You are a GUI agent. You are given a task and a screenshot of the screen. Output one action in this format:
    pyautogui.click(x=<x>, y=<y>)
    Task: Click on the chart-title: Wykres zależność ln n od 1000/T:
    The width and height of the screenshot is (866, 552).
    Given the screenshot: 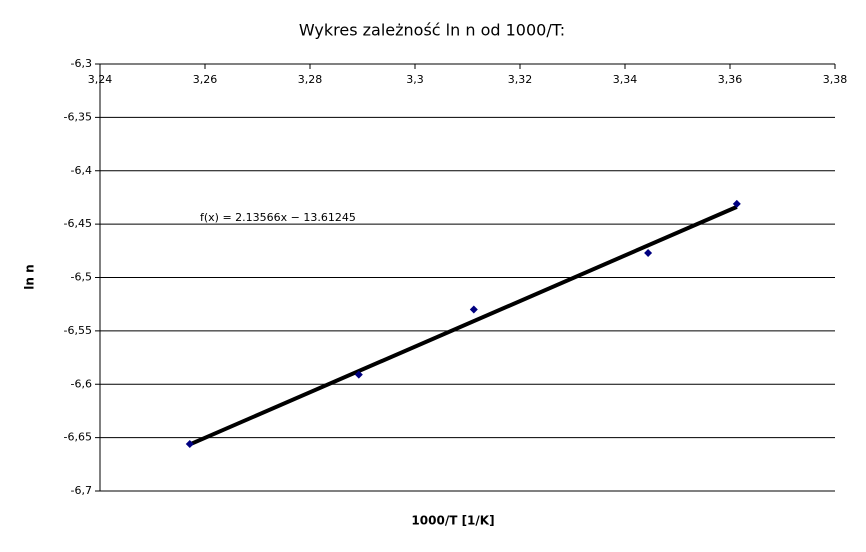 What is the action you would take?
    pyautogui.click(x=432, y=30)
    